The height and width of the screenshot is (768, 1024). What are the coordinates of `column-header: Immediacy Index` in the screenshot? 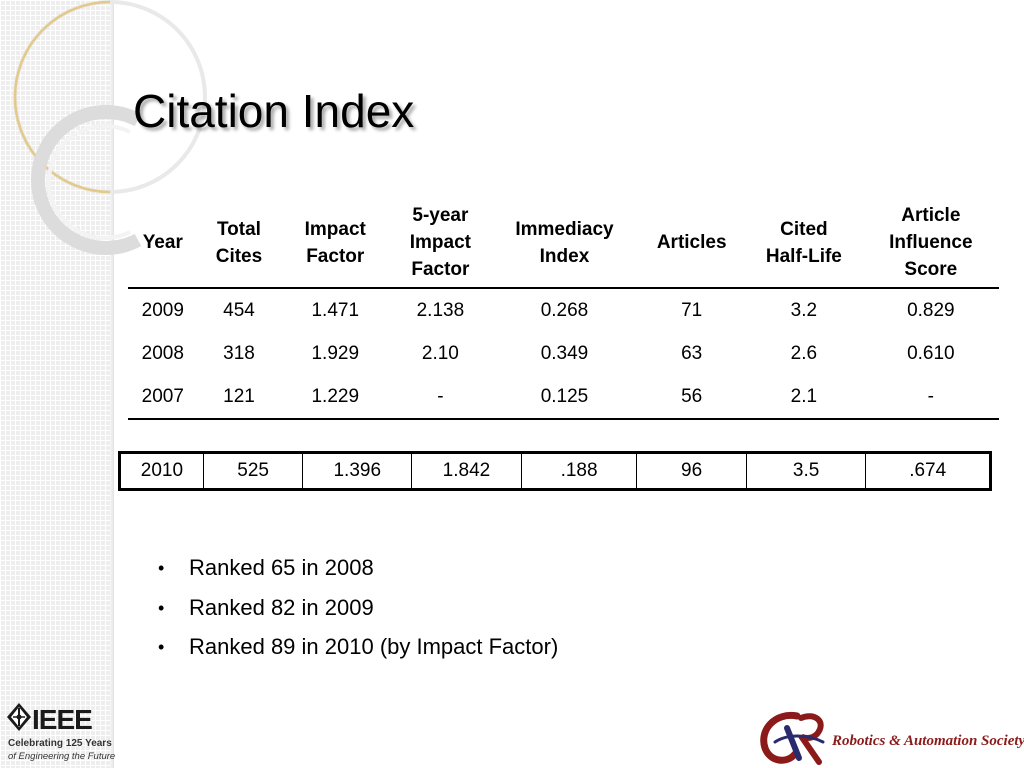 It's located at (564, 243).